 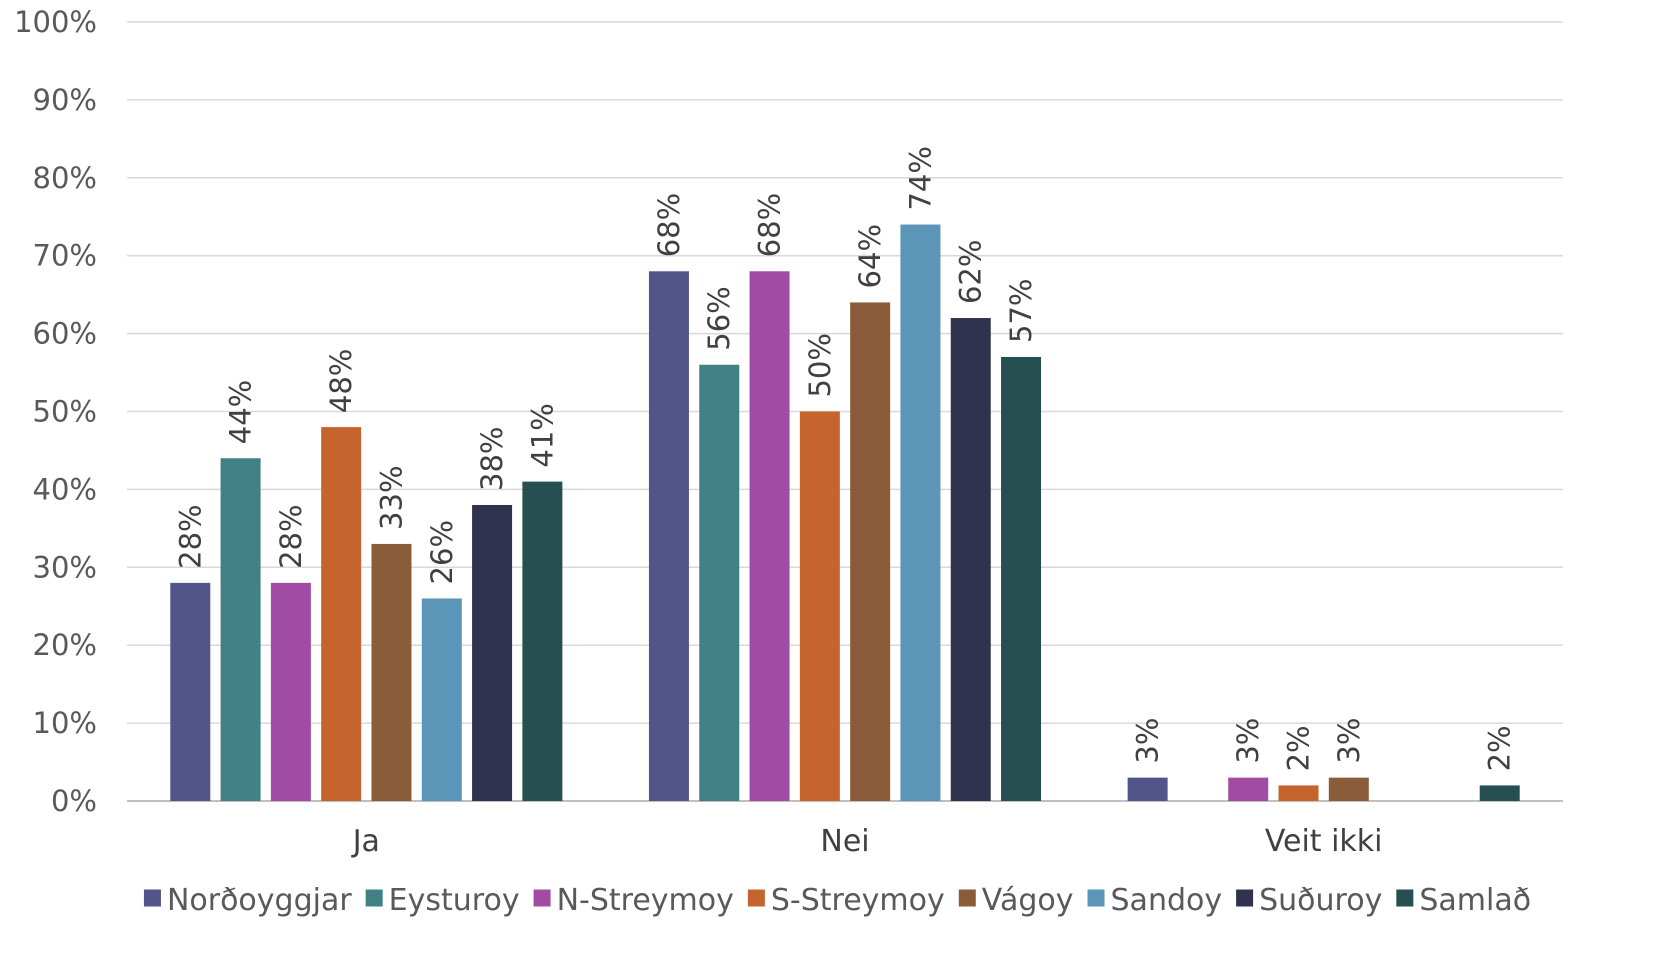 I want to click on legend-label: Eysturoy, so click(x=454, y=900).